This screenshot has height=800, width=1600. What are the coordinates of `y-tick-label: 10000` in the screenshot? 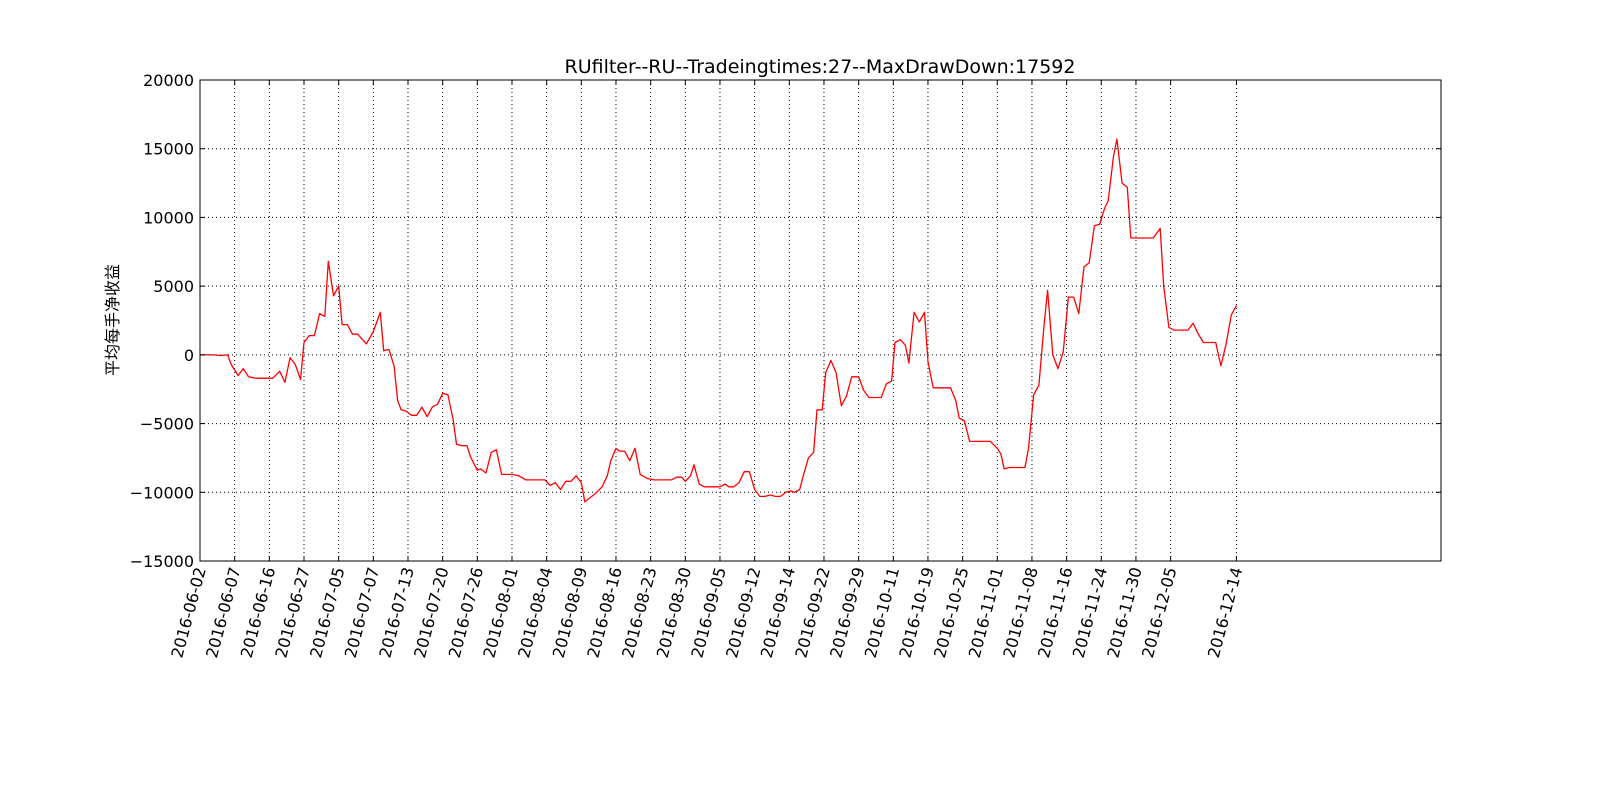 It's located at (168, 217).